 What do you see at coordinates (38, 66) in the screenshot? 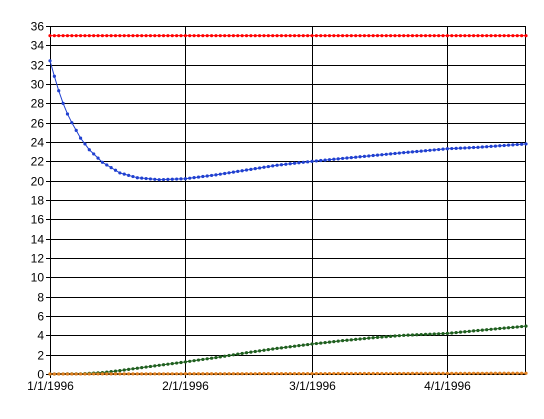
I see `y-tick-label: 32` at bounding box center [38, 66].